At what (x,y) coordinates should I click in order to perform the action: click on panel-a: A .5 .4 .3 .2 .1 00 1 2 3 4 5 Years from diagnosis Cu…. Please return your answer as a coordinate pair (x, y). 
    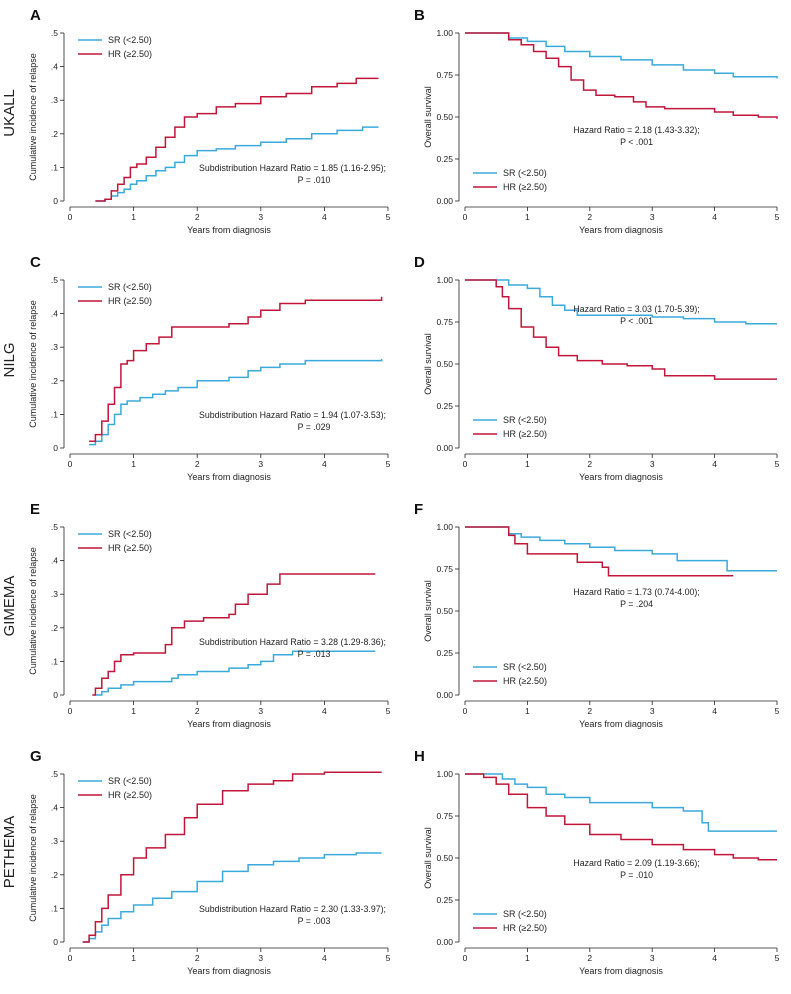
    Looking at the image, I should click on (209, 121).